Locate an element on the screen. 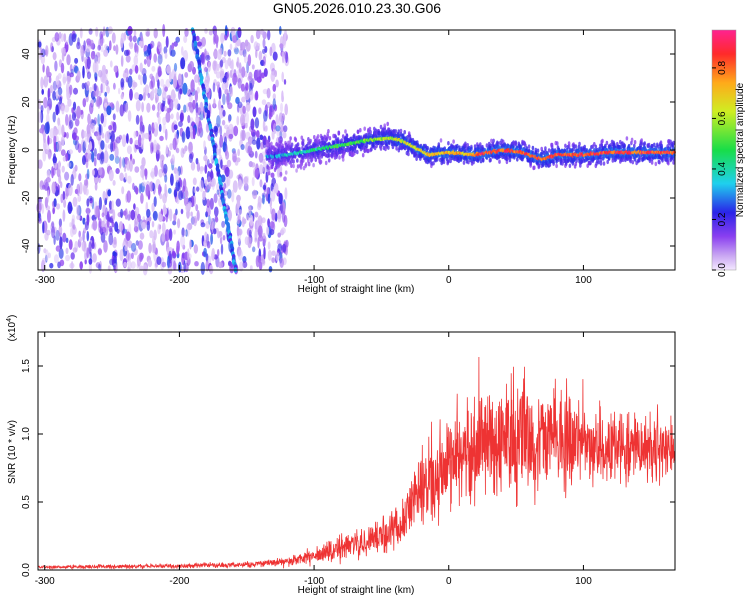  x-tick-label: 0 is located at coordinates (449, 581).